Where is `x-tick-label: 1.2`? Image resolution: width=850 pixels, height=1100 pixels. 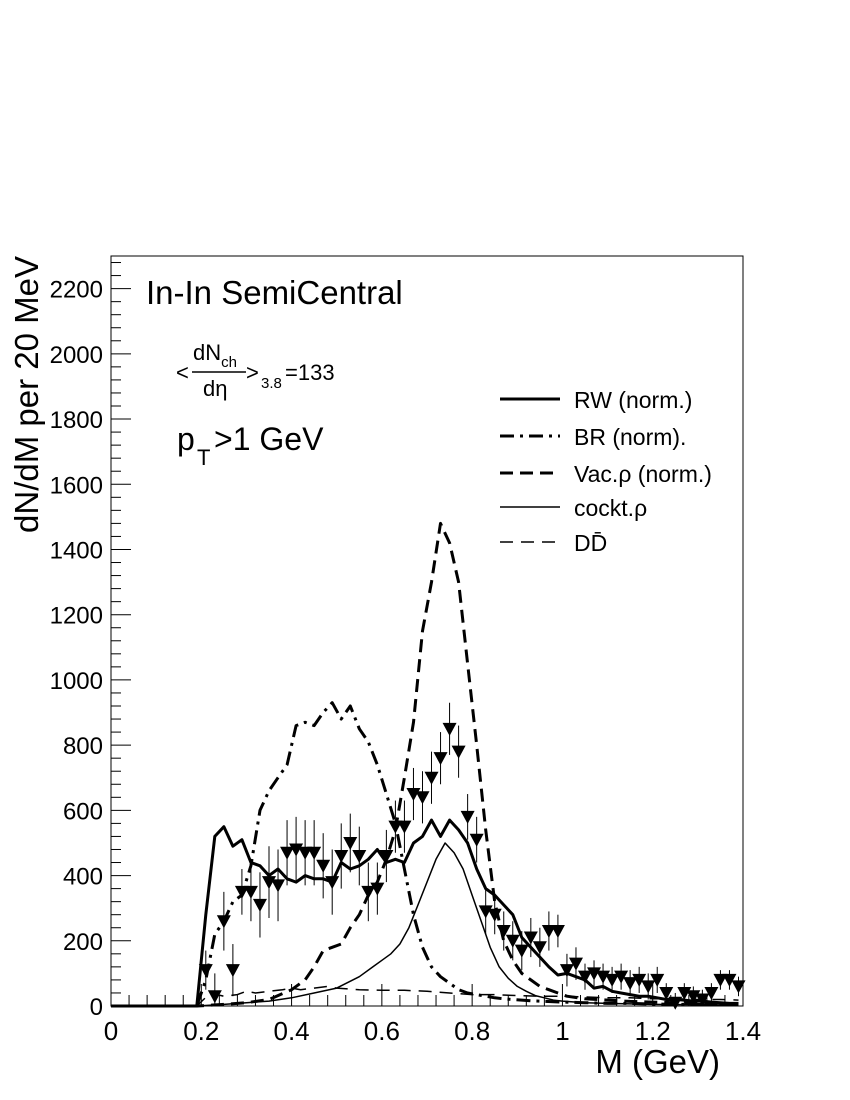
x-tick-label: 1.2 is located at coordinates (653, 1031).